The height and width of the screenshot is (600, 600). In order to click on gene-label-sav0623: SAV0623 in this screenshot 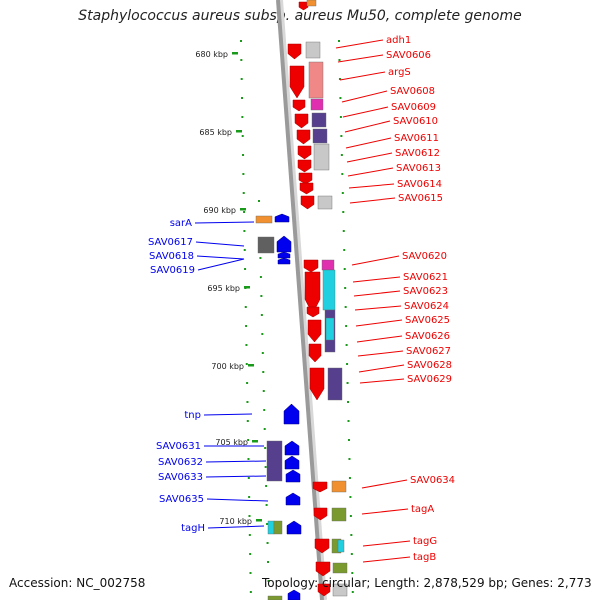, I will do `click(425, 291)`.